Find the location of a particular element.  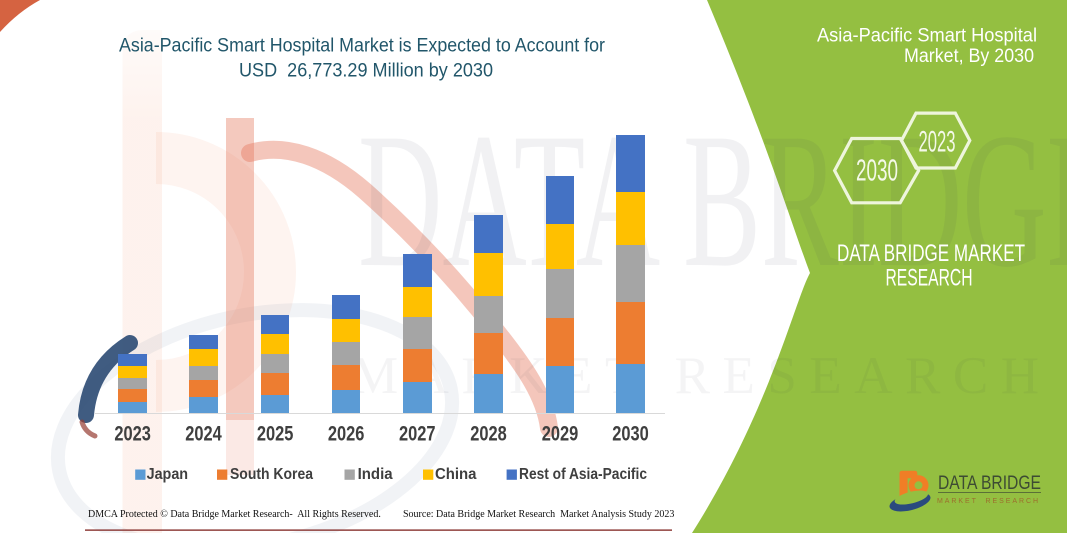

svg-text: 2026 is located at coordinates (346, 434).